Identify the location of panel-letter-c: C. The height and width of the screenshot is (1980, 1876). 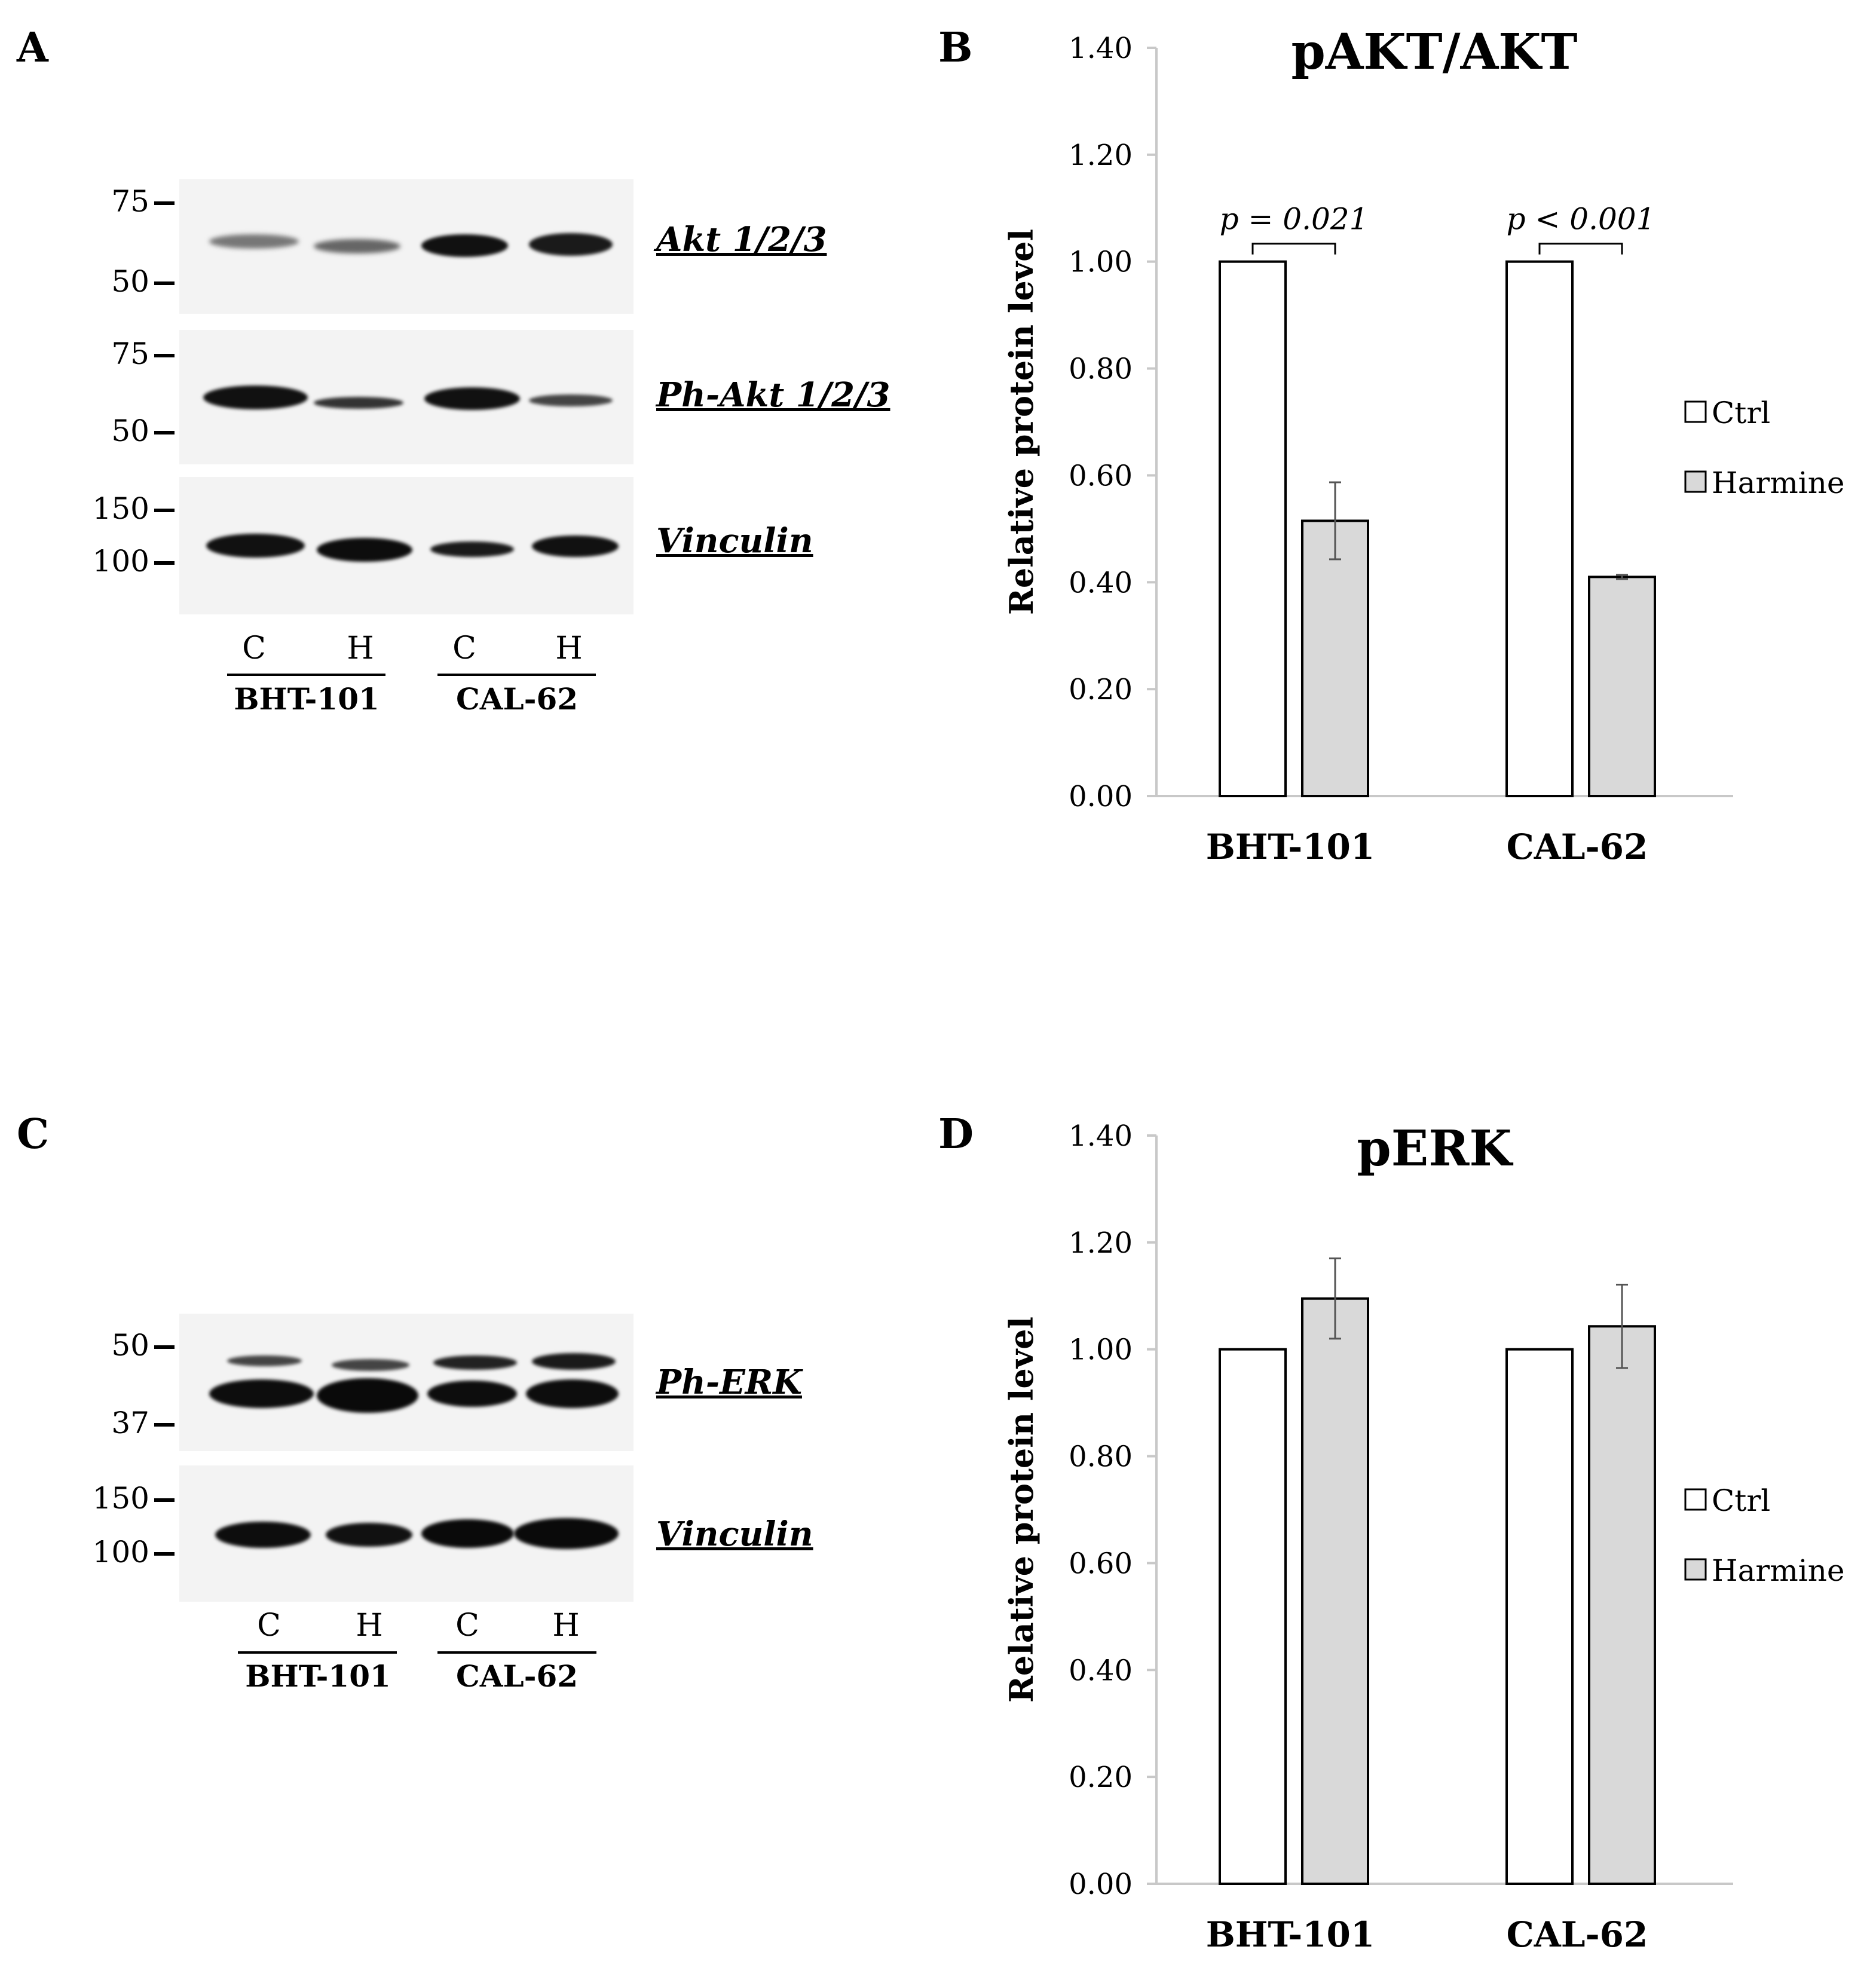
(33, 1134).